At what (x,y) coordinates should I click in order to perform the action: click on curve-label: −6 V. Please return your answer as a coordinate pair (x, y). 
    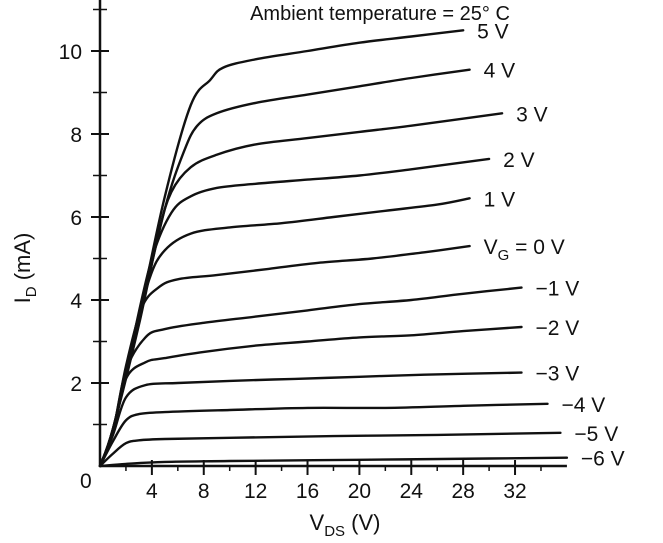
    Looking at the image, I should click on (603, 459).